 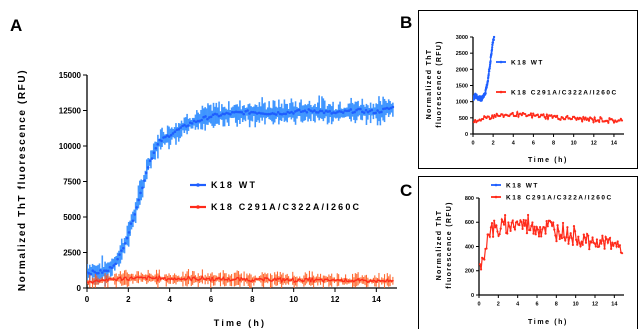 What do you see at coordinates (472, 296) in the screenshot?
I see `panel-c-y-tick-label: 0` at bounding box center [472, 296].